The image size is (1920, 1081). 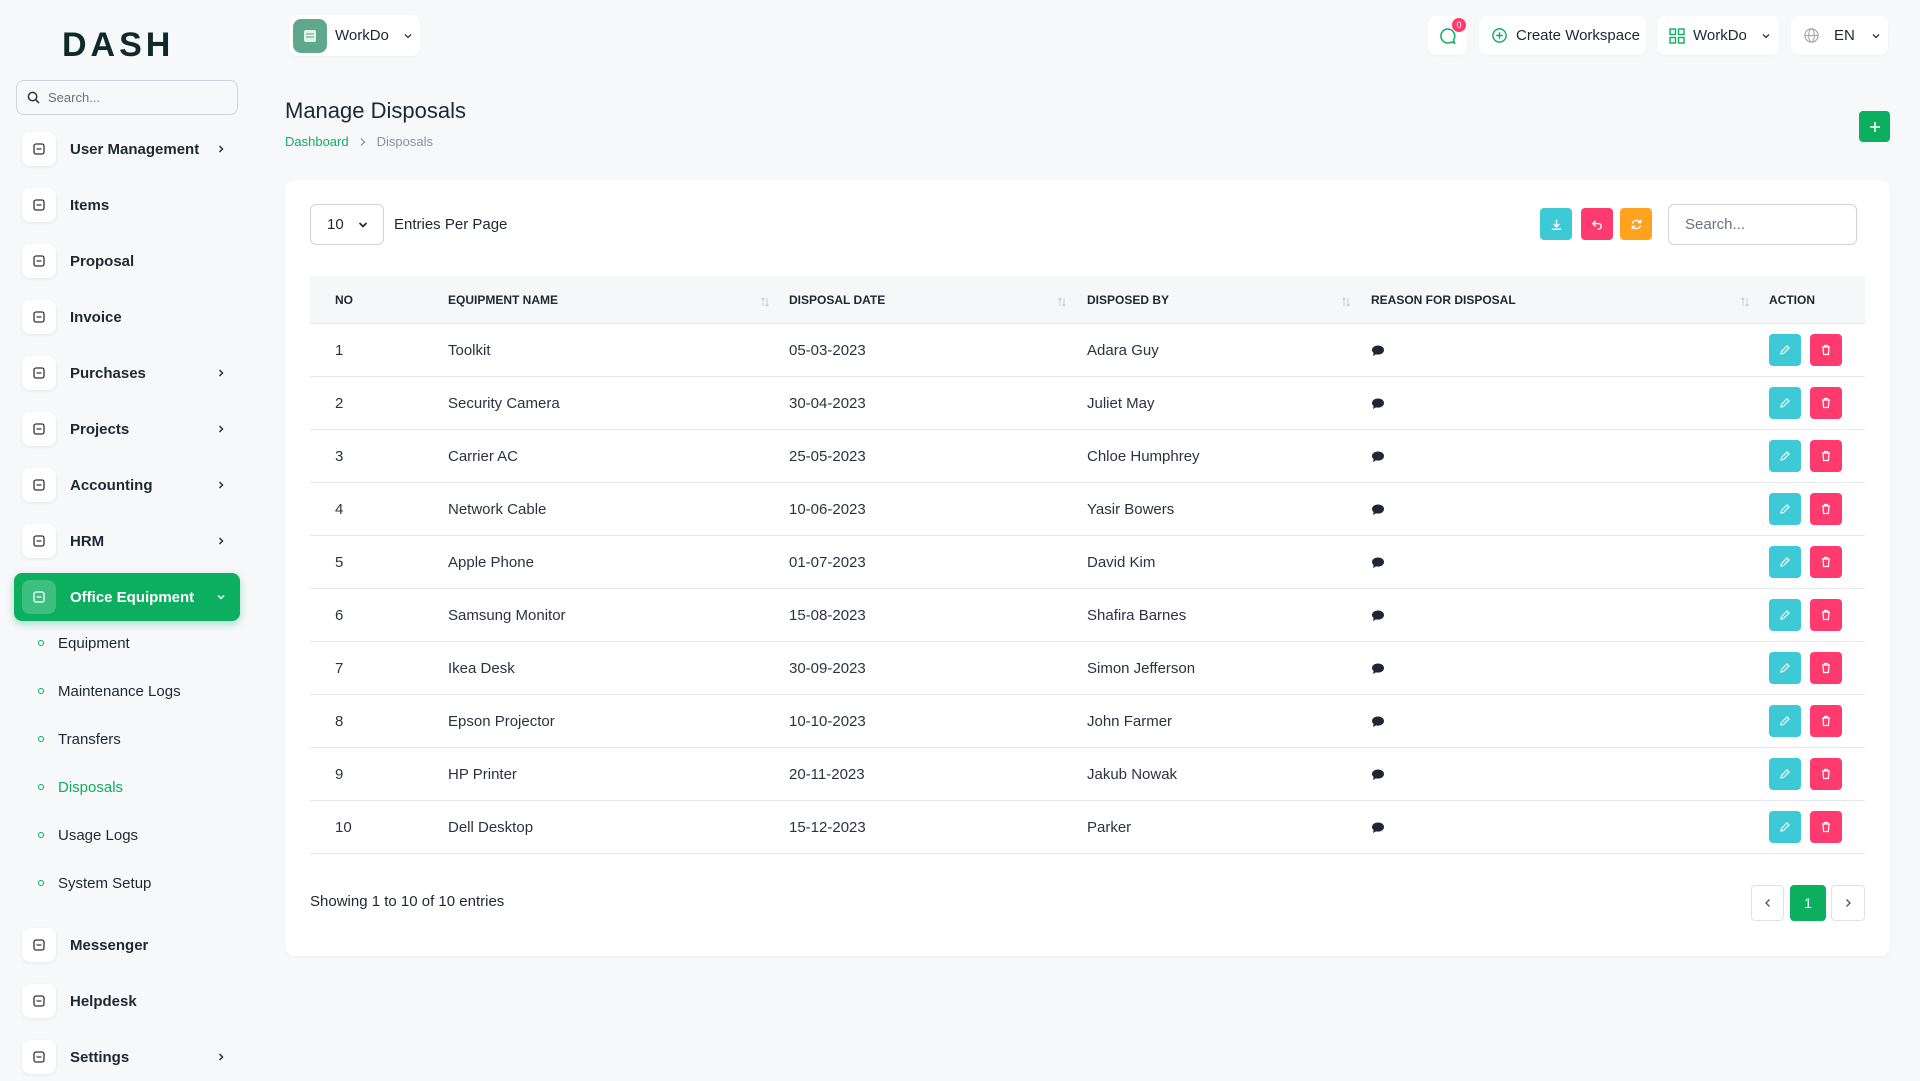 What do you see at coordinates (91, 787) in the screenshot?
I see `sub-label: Disposals` at bounding box center [91, 787].